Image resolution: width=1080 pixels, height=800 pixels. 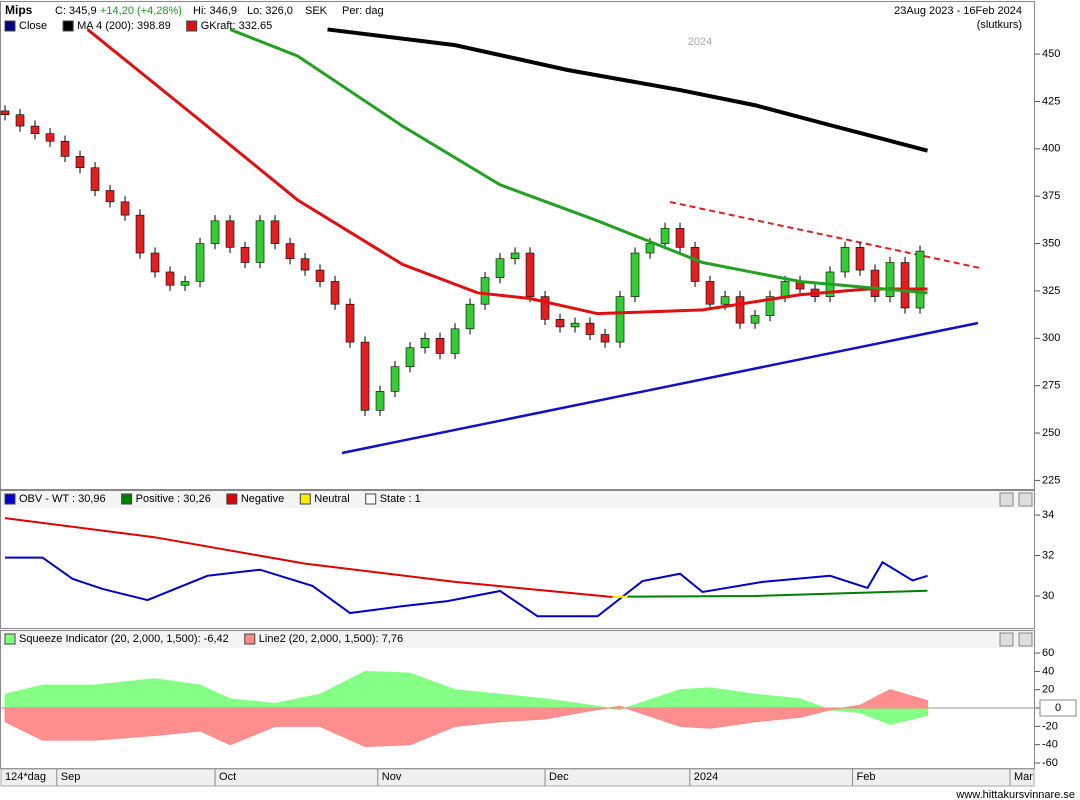 What do you see at coordinates (825, 235) in the screenshot?
I see `resistance-trendline` at bounding box center [825, 235].